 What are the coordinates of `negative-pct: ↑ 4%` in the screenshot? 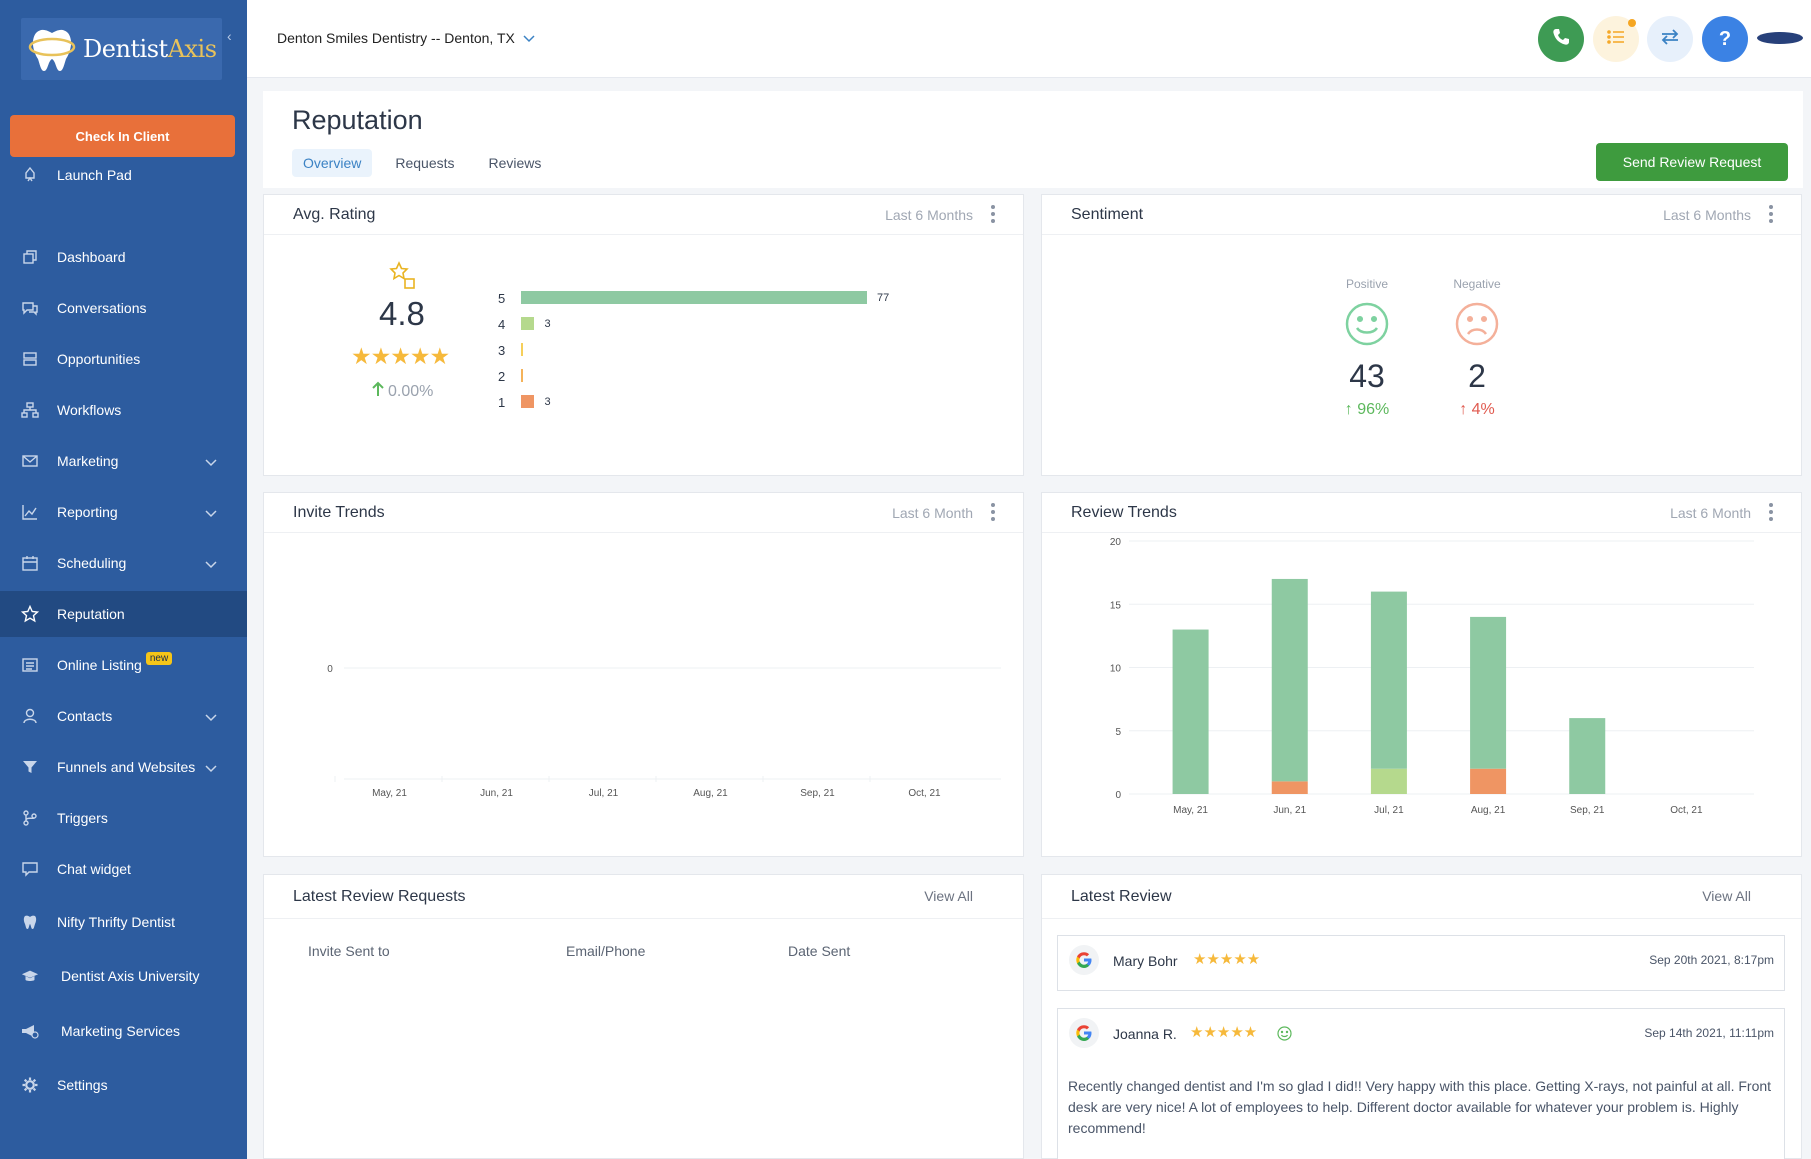 It's located at (1477, 409).